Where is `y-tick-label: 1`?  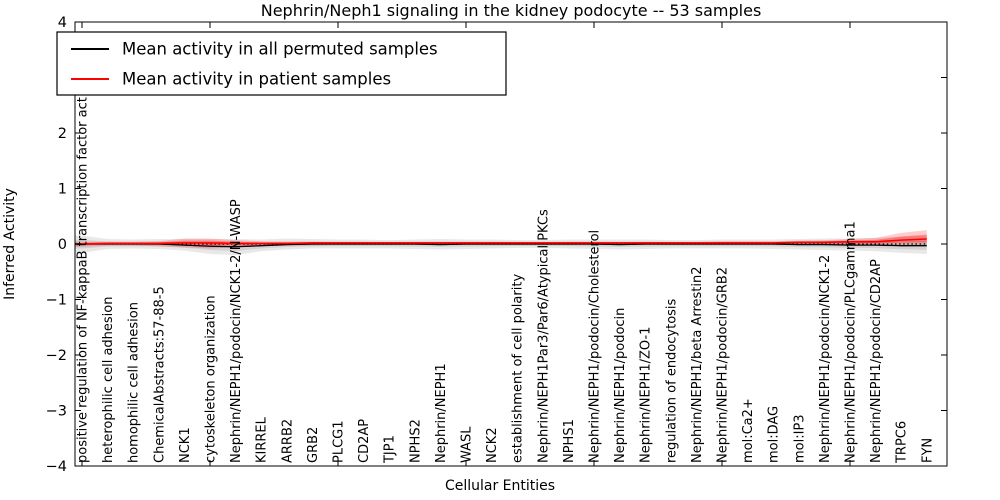
y-tick-label: 1 is located at coordinates (62, 190).